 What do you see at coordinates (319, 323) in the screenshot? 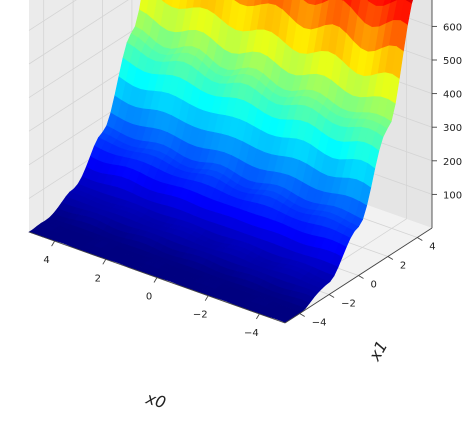
I see `x1-tick-label: −4` at bounding box center [319, 323].